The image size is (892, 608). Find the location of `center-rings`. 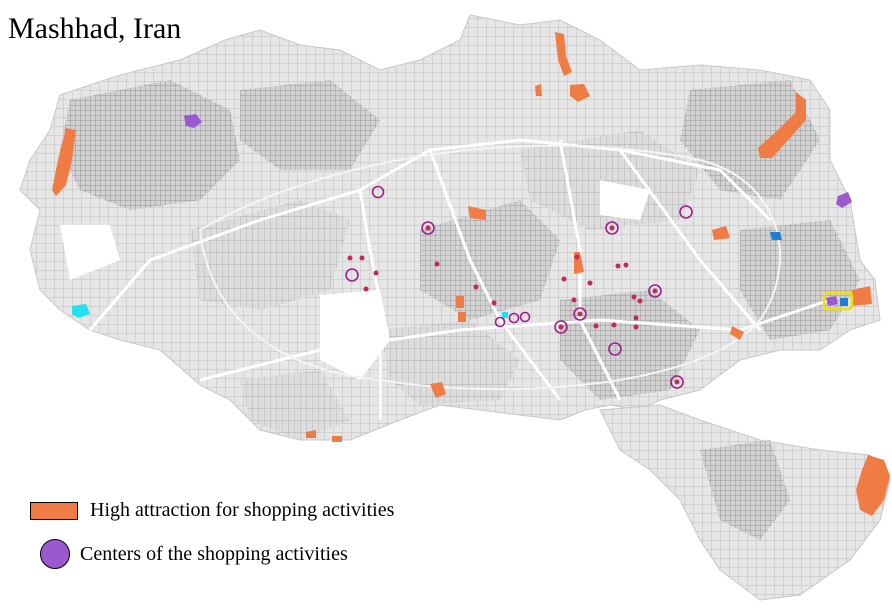

center-rings is located at coordinates (519, 287).